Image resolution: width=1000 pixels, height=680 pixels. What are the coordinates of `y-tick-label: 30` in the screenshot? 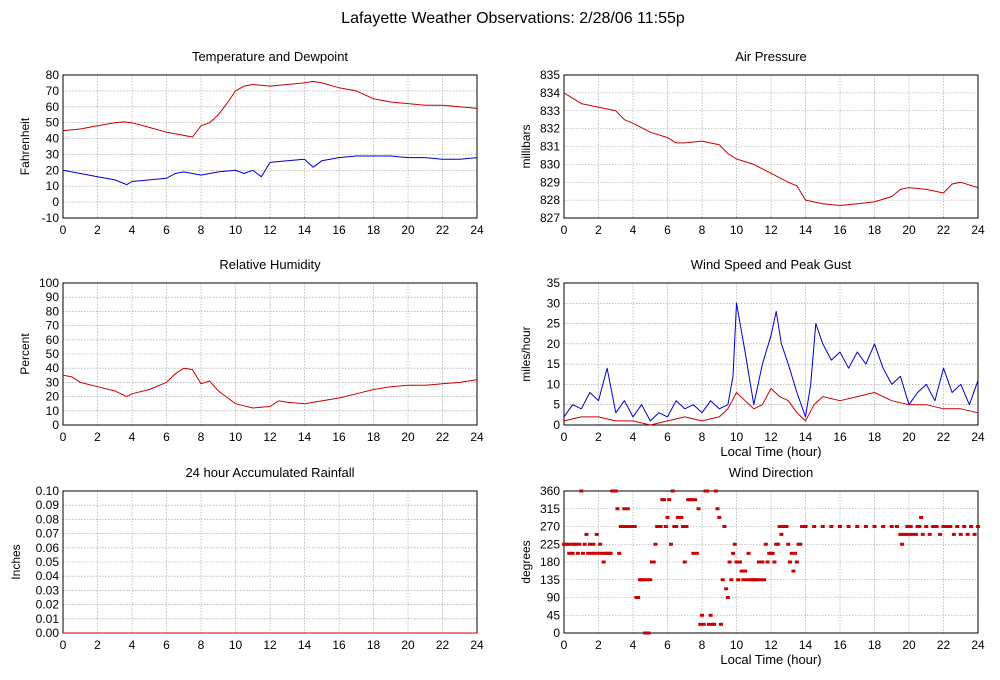 It's located at (554, 303).